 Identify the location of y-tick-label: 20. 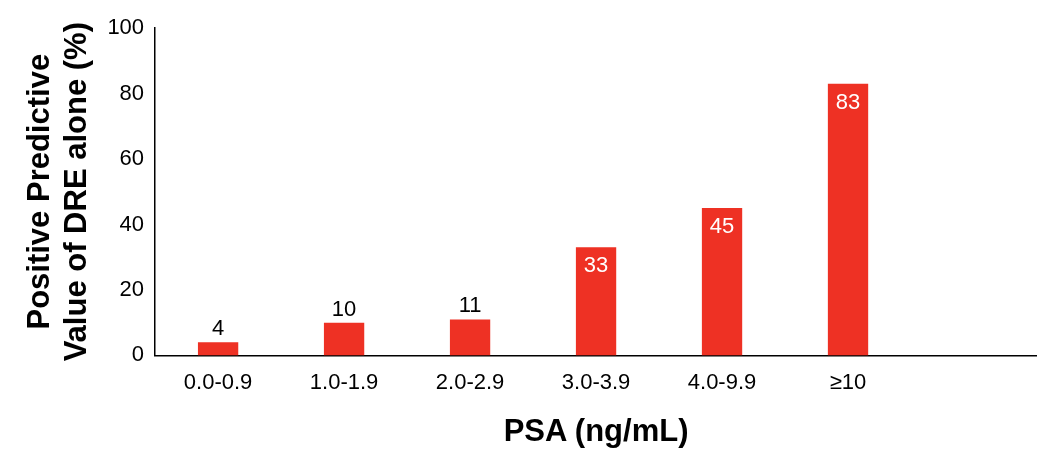
(132, 288).